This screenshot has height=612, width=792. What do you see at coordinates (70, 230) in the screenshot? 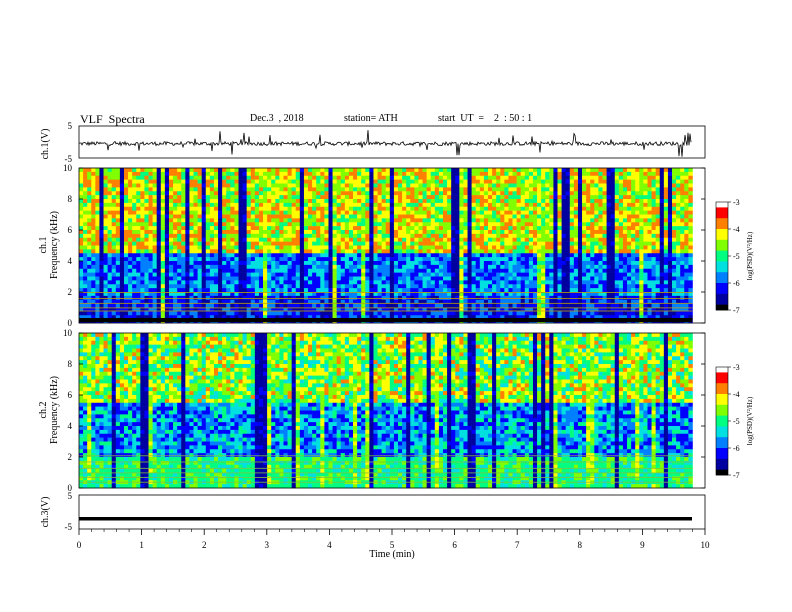
I see `freq-tick-label: 6` at bounding box center [70, 230].